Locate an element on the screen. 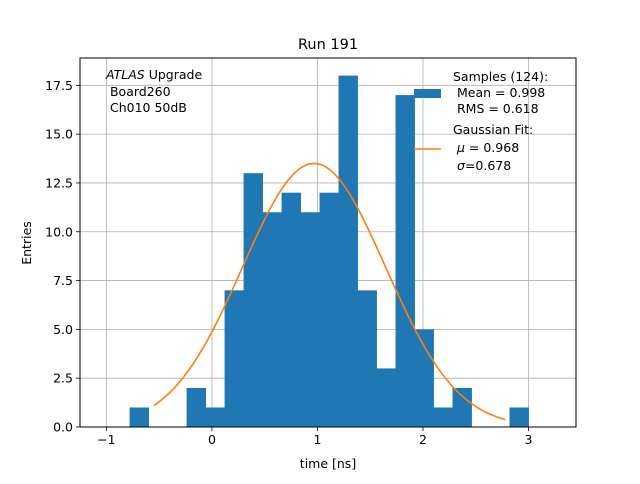 The width and height of the screenshot is (640, 484). atlas-annotation-line2: Board260 is located at coordinates (138, 91).